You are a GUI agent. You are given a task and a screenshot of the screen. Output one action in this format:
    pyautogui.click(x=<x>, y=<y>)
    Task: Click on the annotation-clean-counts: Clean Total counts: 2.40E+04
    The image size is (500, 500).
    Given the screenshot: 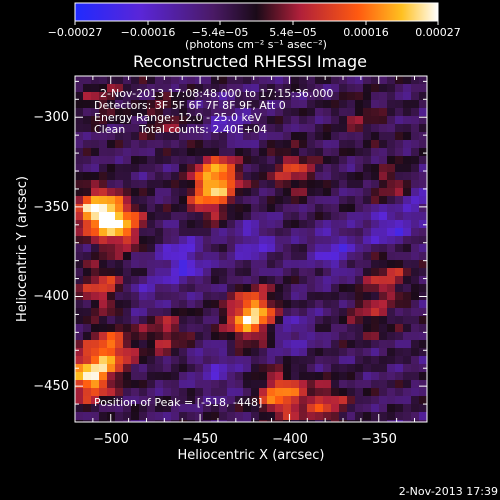 What is the action you would take?
    pyautogui.click(x=180, y=129)
    